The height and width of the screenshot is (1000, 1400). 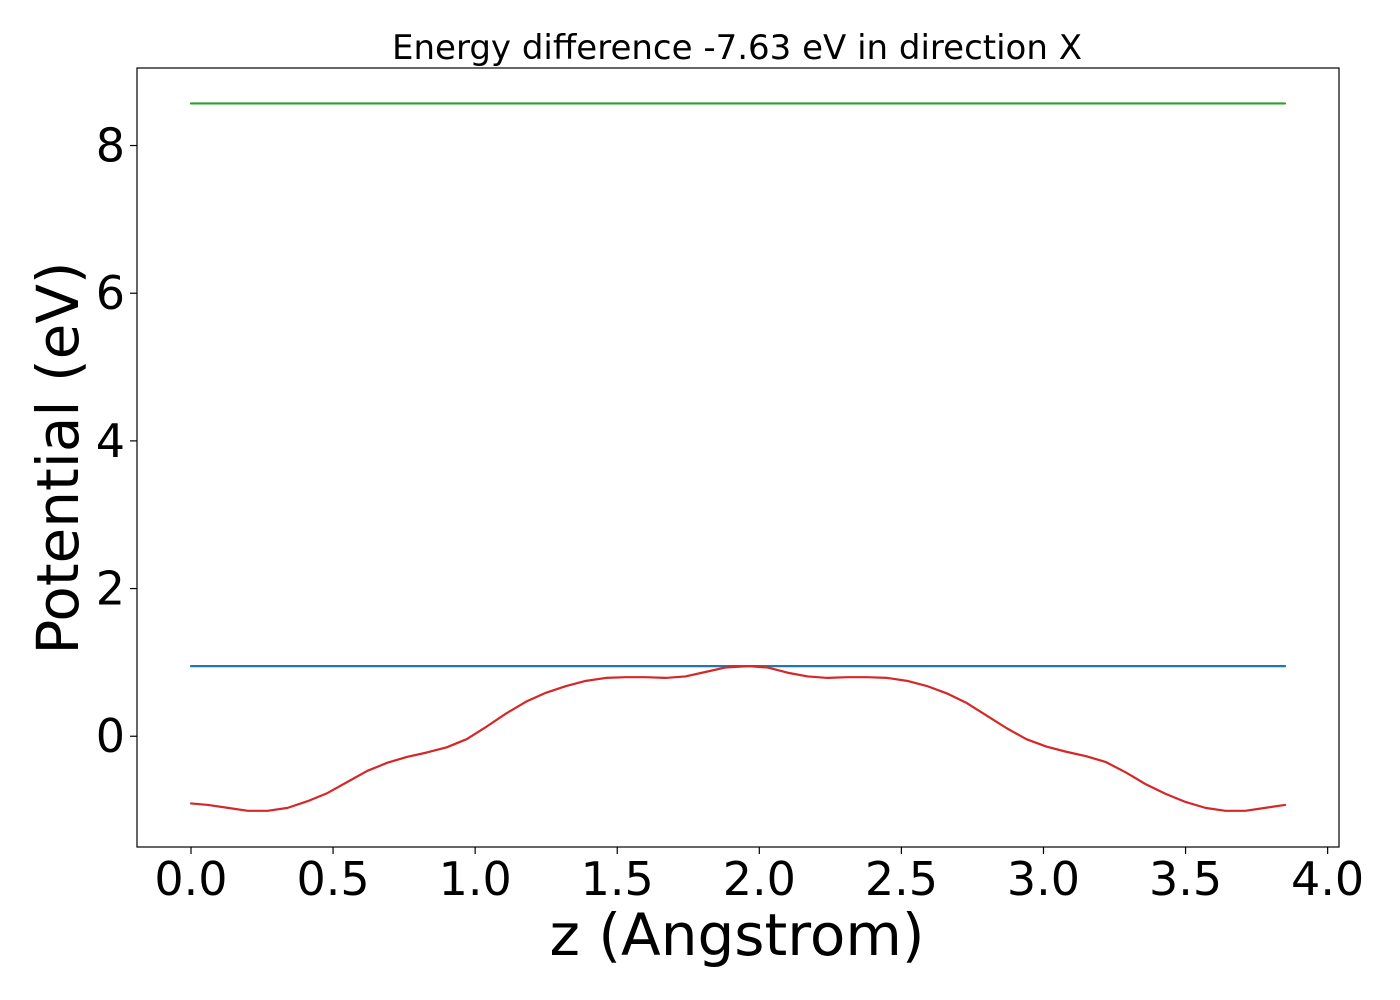 What do you see at coordinates (58, 457) in the screenshot?
I see `y-axis-label: Potential (eV)` at bounding box center [58, 457].